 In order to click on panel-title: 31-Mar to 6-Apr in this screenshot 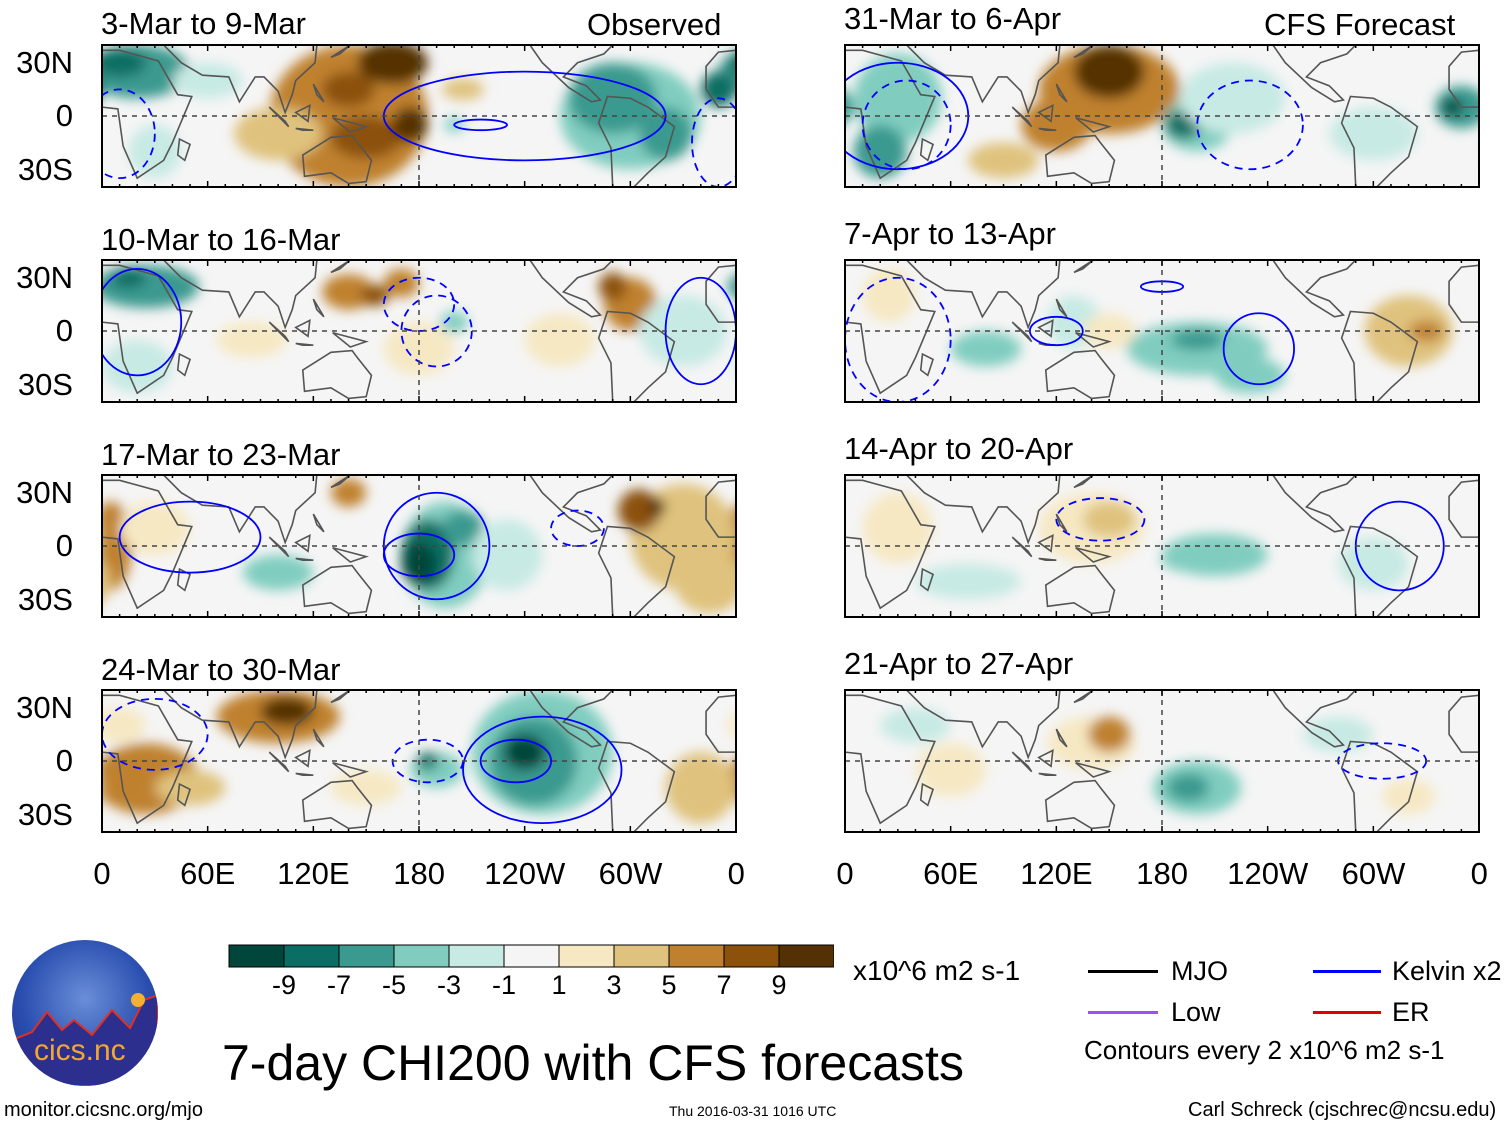, I will do `click(953, 18)`.